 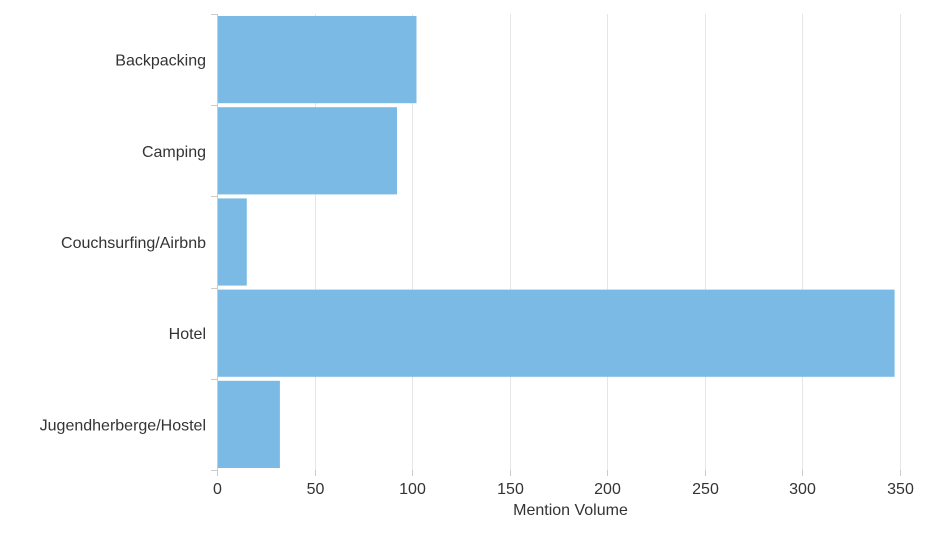 I want to click on category-label: Hotel, so click(x=187, y=334).